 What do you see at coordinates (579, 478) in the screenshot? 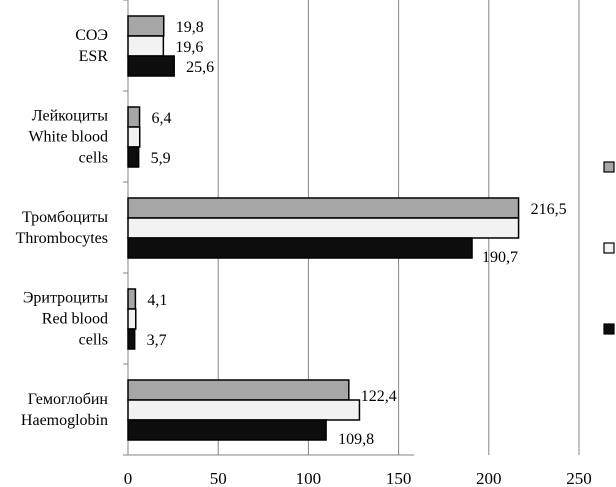
I see `x-tick-label: 250` at bounding box center [579, 478].